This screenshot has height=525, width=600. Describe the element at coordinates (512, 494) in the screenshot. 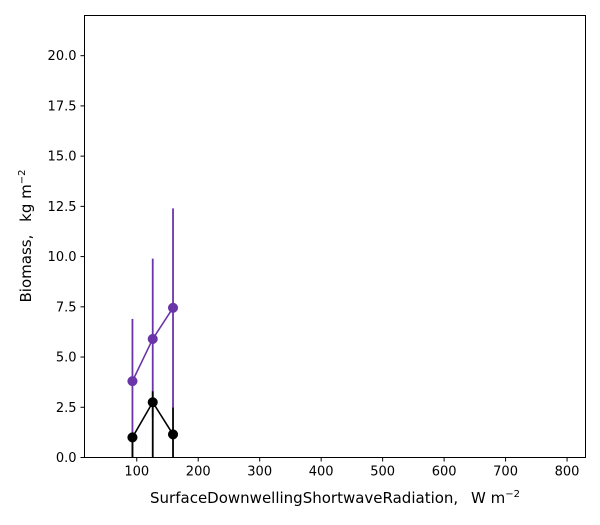

I see `x-axis-unit-exponent: −2` at that location.